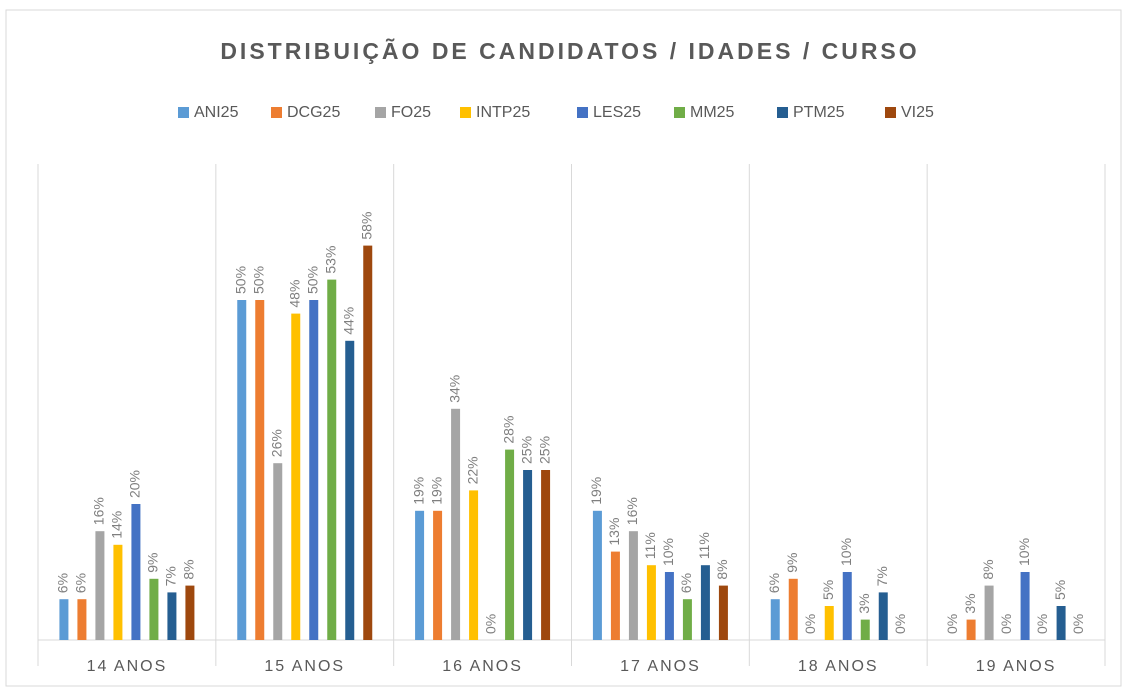 The width and height of the screenshot is (1127, 691). What do you see at coordinates (508, 430) in the screenshot?
I see `data-label: 28%` at bounding box center [508, 430].